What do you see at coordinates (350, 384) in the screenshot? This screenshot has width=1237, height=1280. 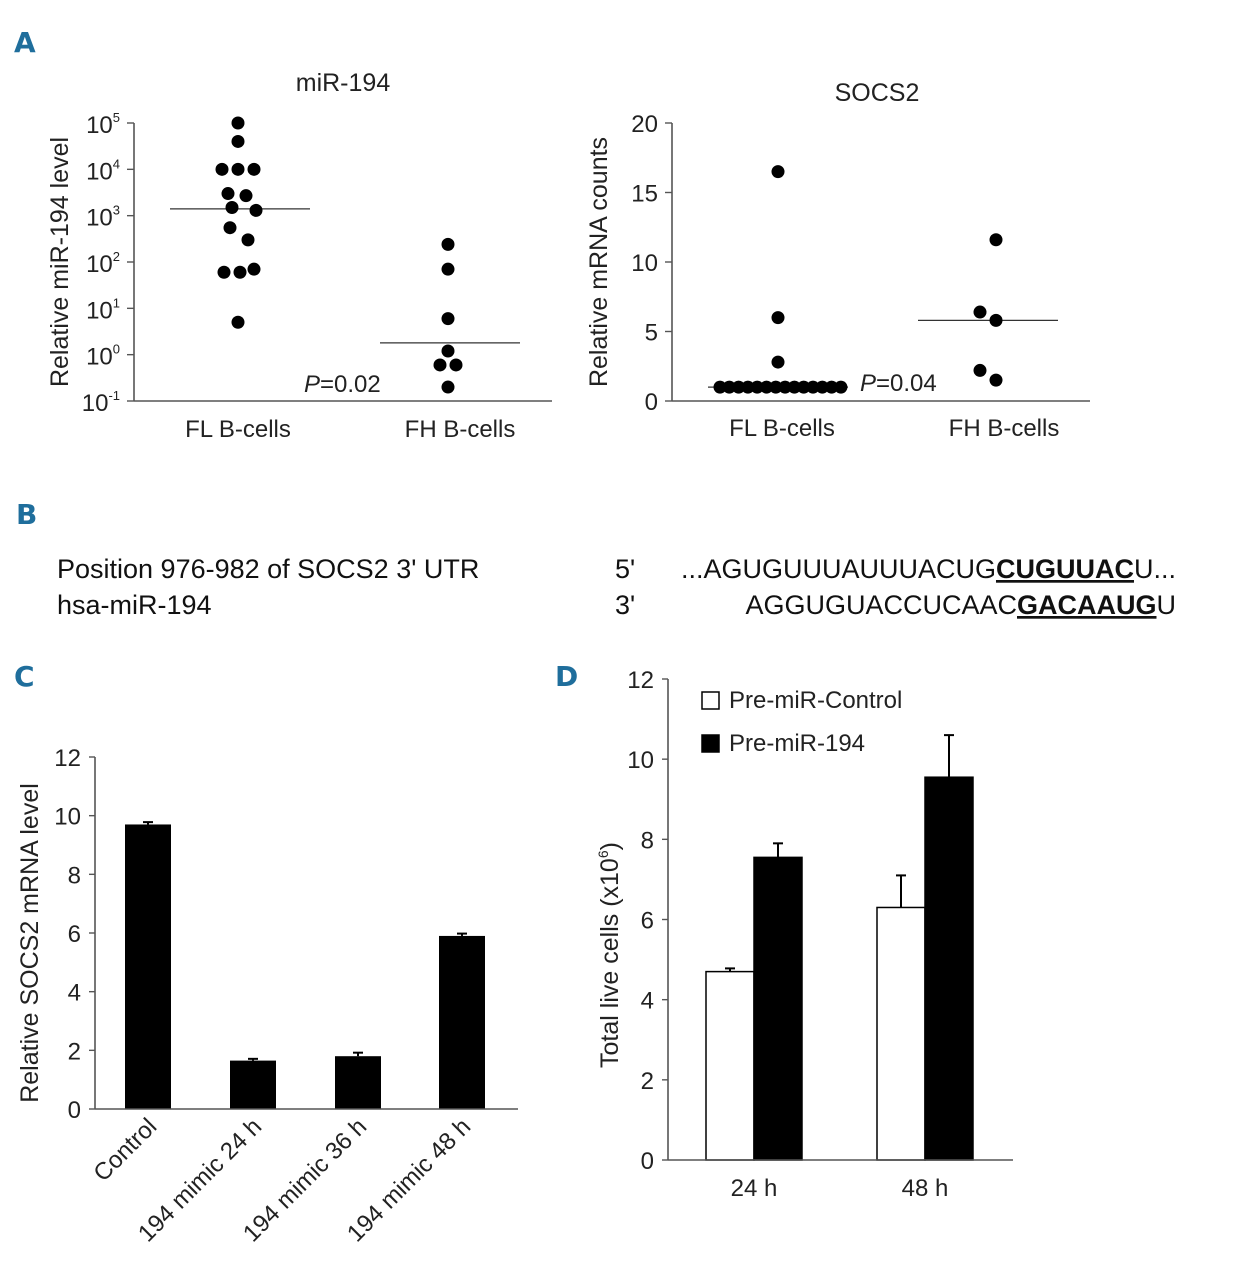 I see `p-value: =0.02` at bounding box center [350, 384].